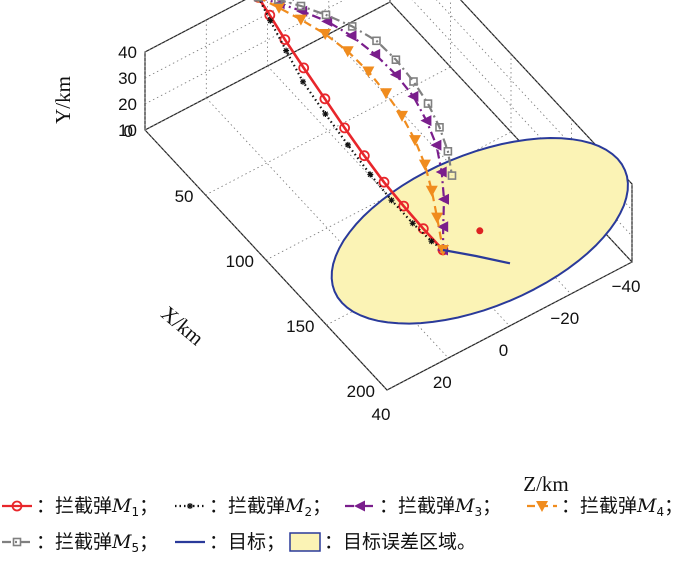 Image resolution: width=700 pixels, height=565 pixels. What do you see at coordinates (97, 543) in the screenshot?
I see `legend-label-M5: ：拦截弹M5；` at bounding box center [97, 543].